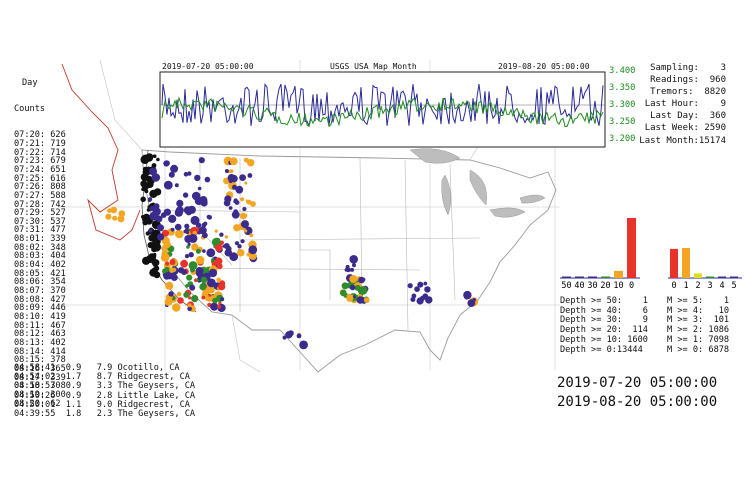 Image resolution: width=750 pixels, height=503 pixels. I want to click on mag-table-row: M >= 3: 101, so click(698, 320).